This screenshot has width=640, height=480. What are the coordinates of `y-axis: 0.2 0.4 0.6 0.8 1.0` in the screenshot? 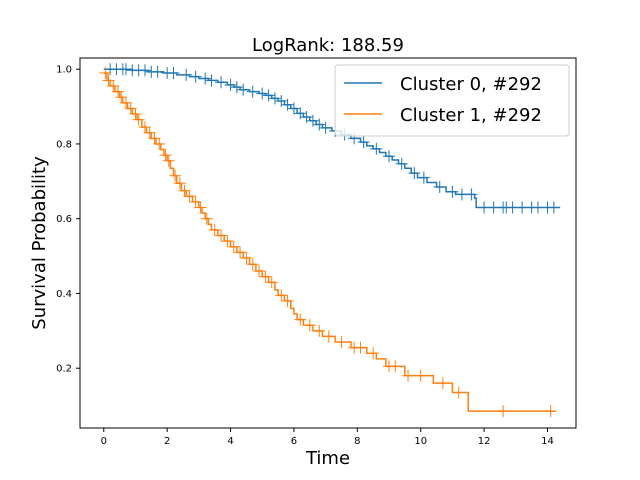 It's located at (68, 220).